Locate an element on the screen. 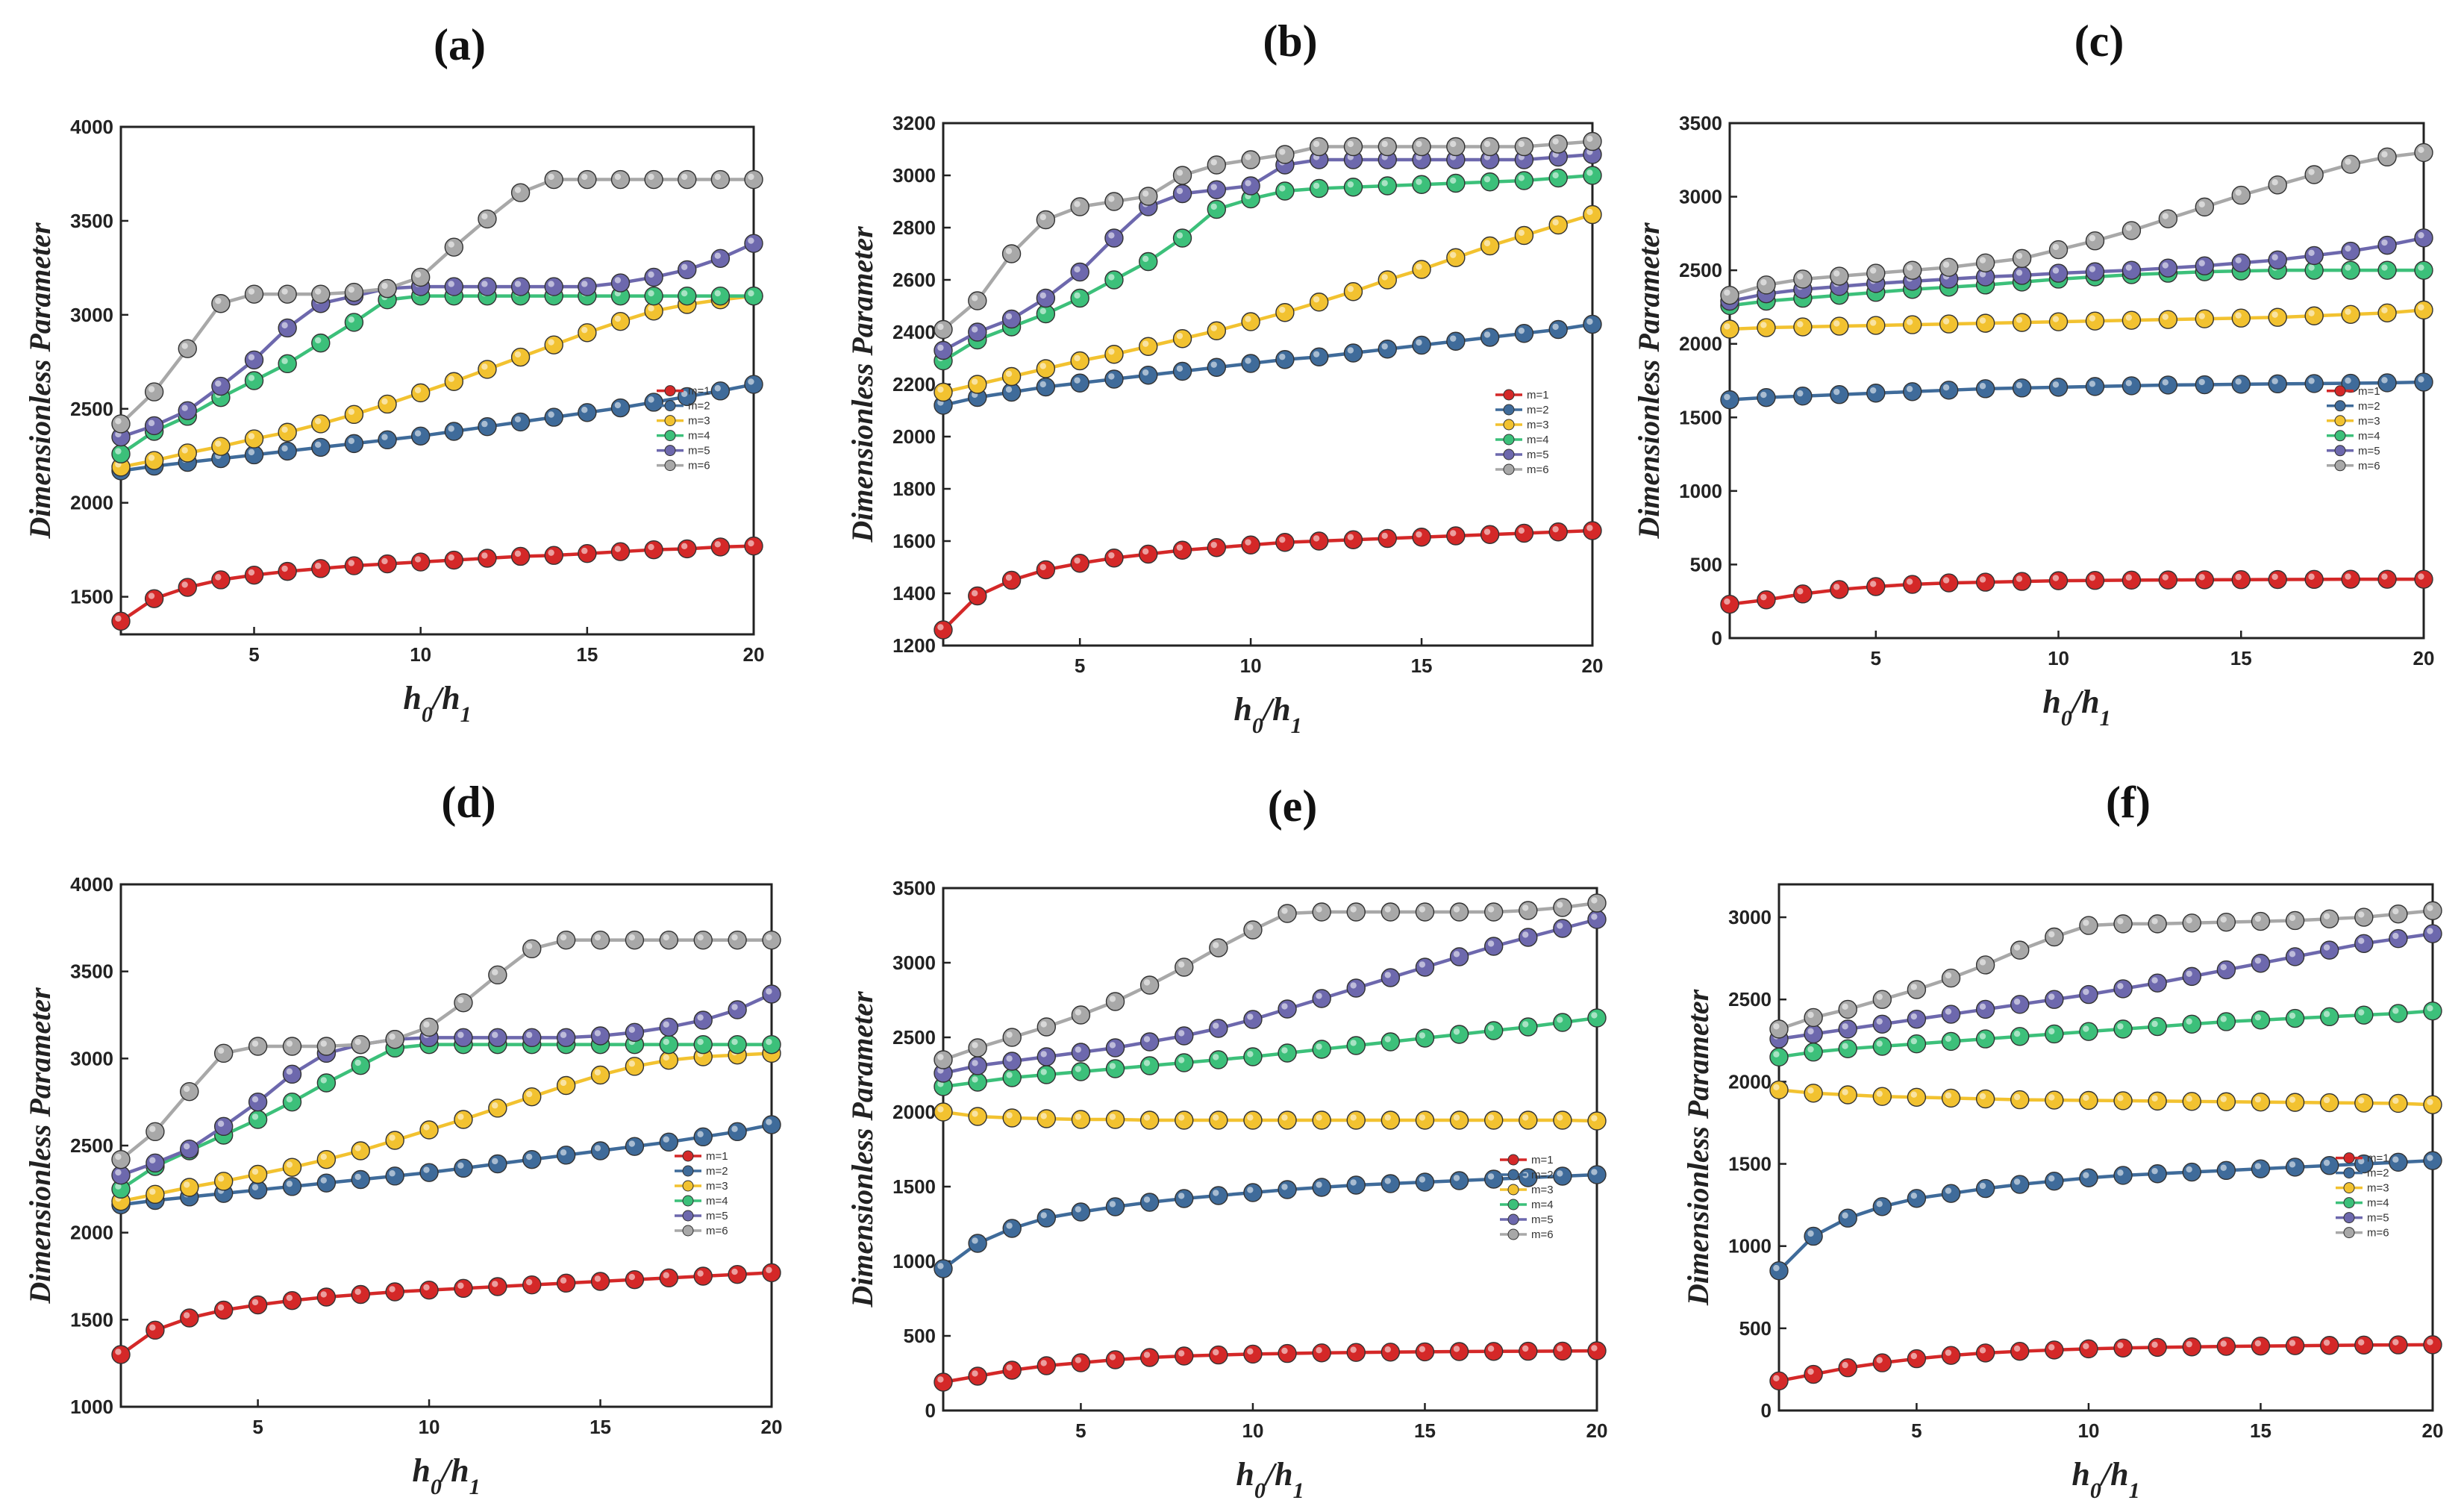 This screenshot has width=2464, height=1512. legend: m=1 m=2 m=3 m=4 m=5 m=6 is located at coordinates (2353, 428).